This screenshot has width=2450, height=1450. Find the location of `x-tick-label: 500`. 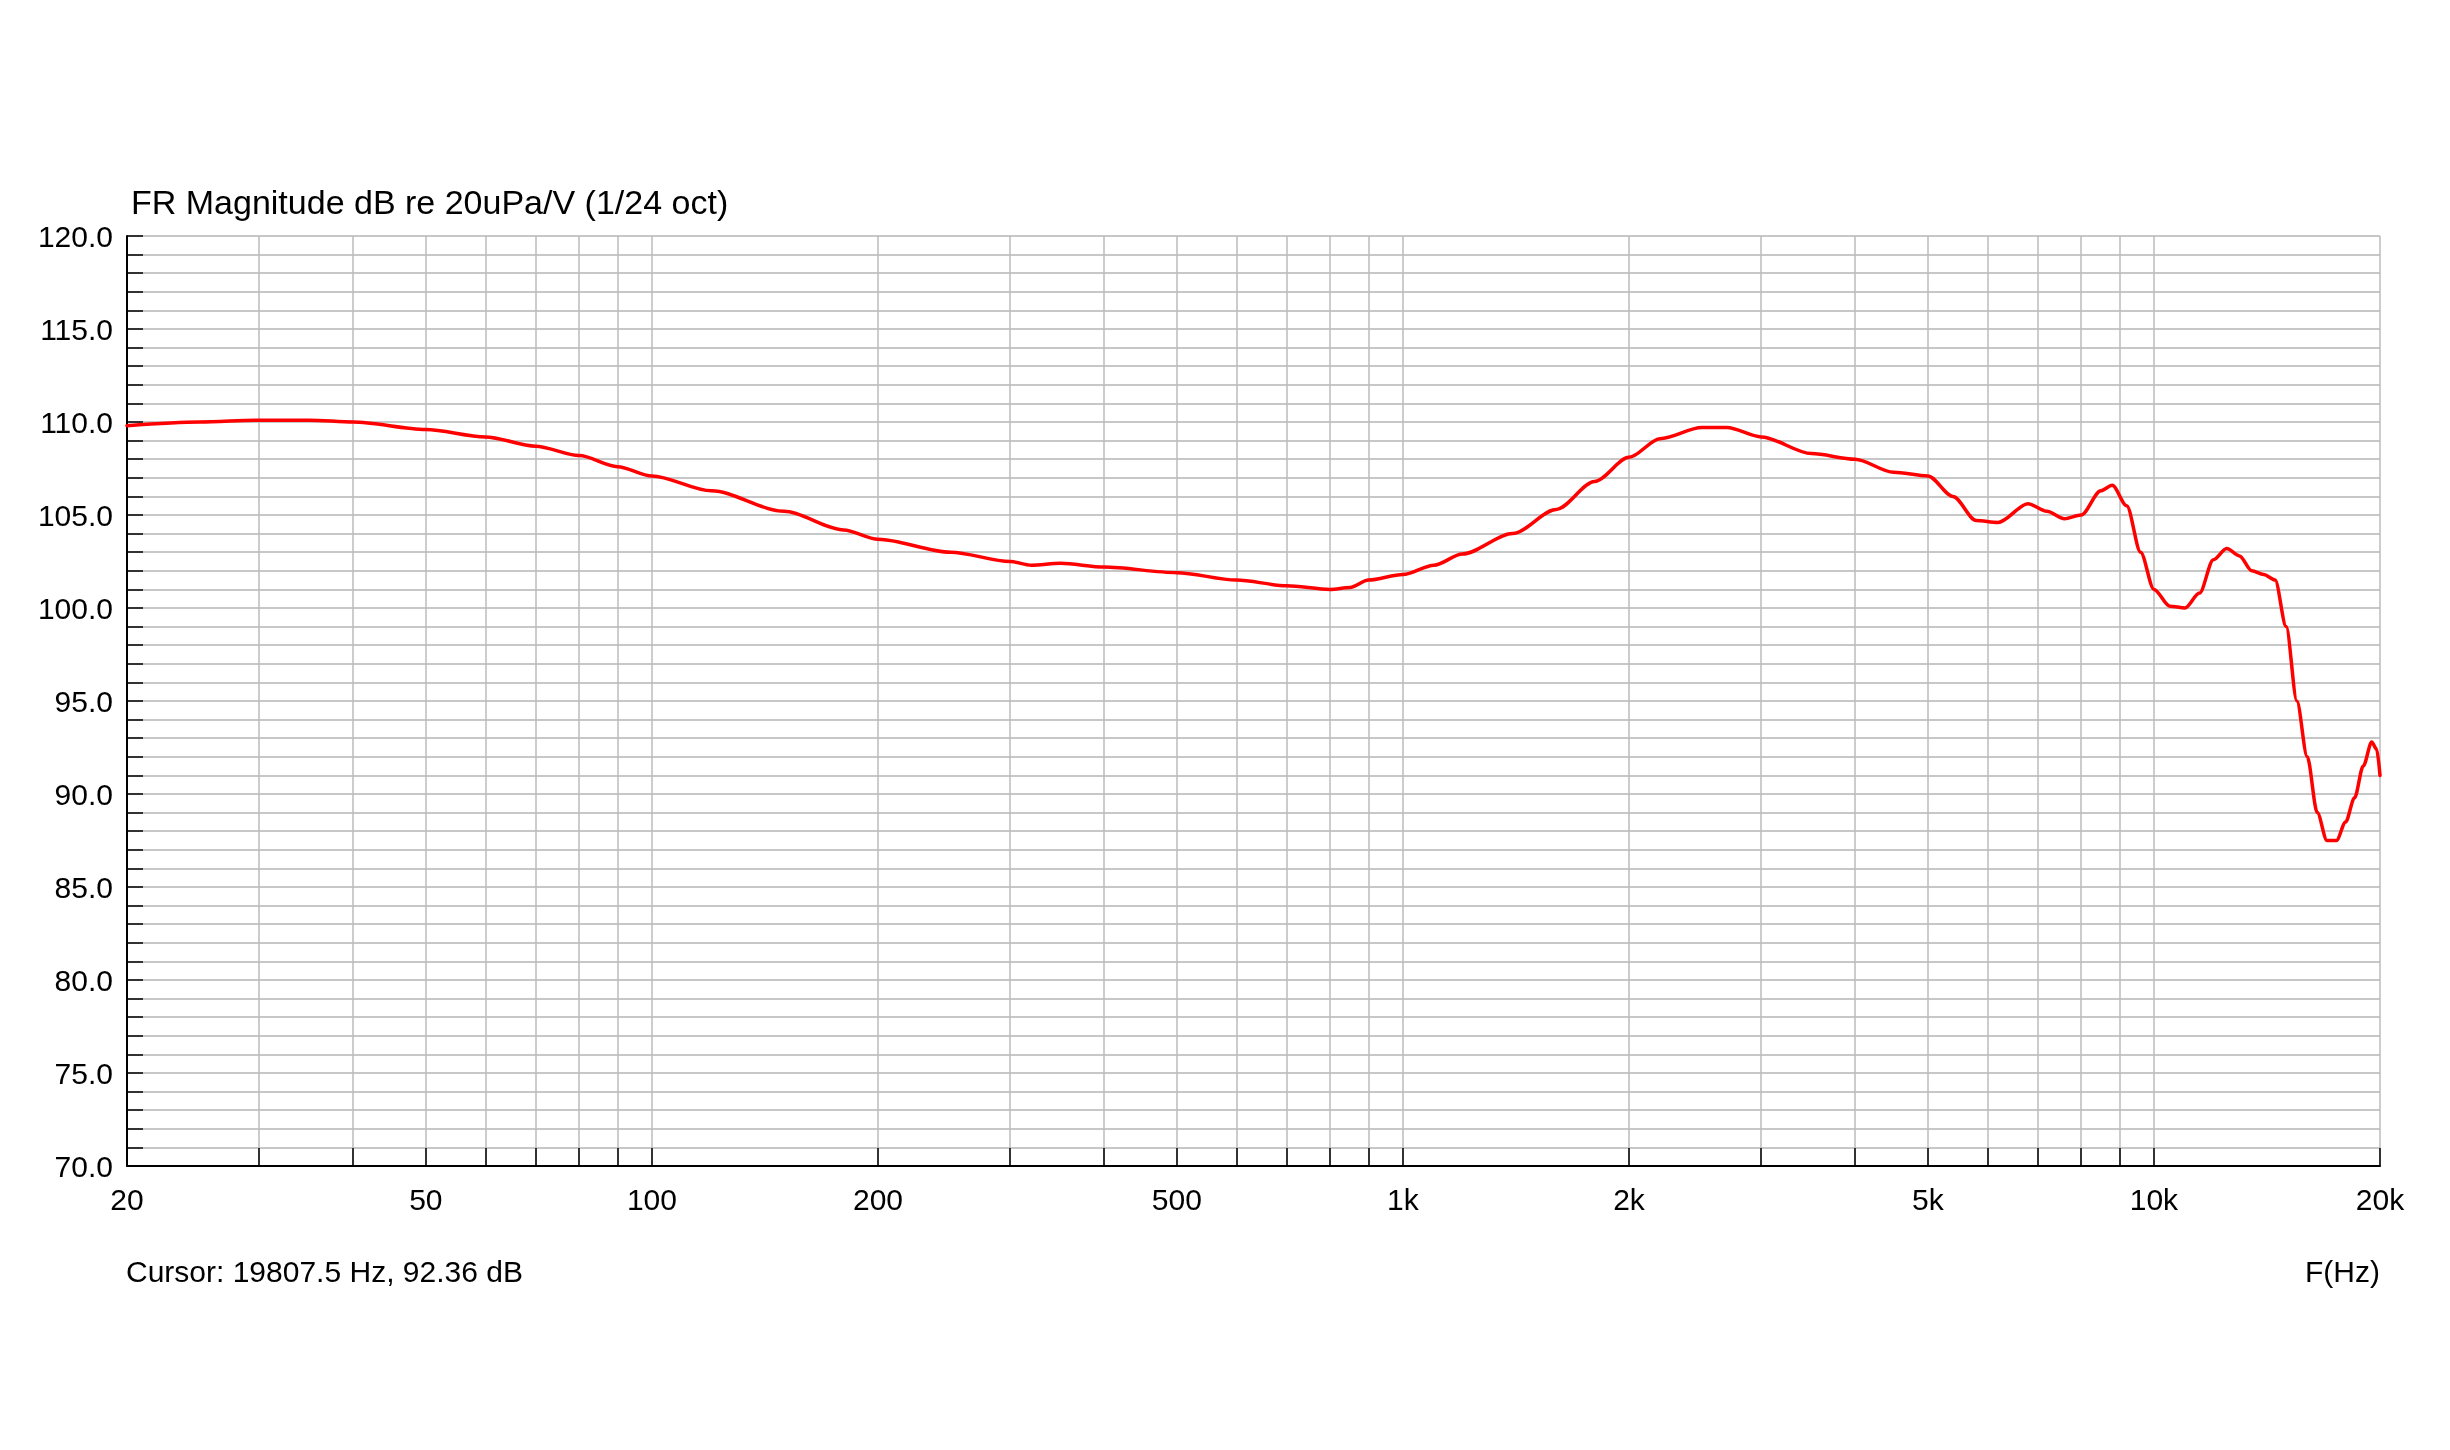

x-tick-label: 500 is located at coordinates (1176, 1199).